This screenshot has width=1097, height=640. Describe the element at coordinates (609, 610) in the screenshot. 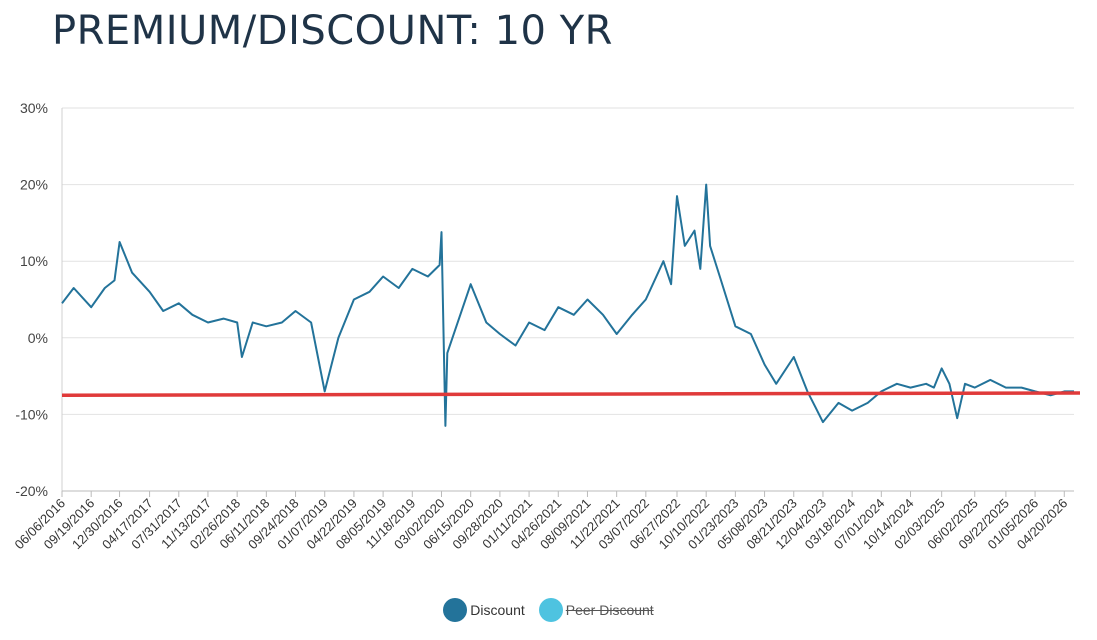

I see `legend-label-peer-discount: Peer Discount` at that location.